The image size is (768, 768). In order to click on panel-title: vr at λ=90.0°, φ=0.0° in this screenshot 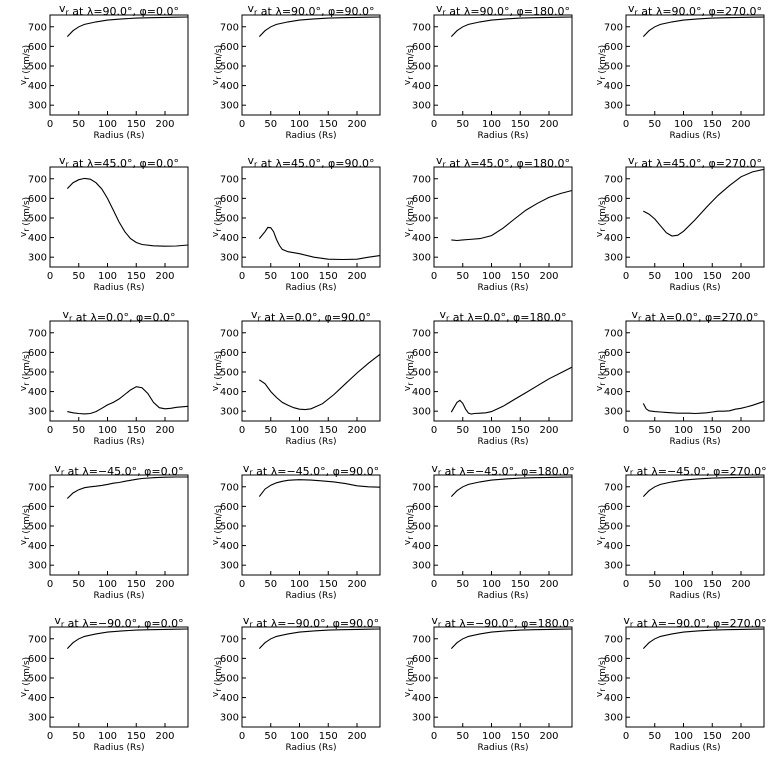, I will do `click(119, 10)`.